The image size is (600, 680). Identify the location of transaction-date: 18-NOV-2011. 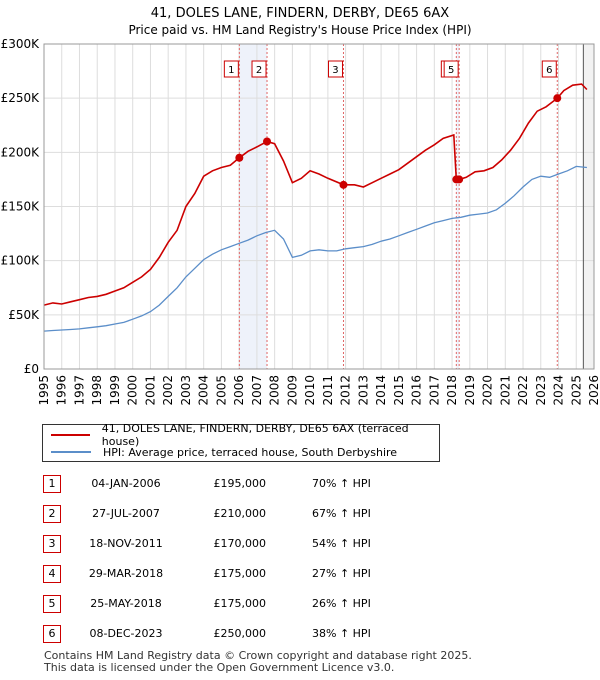
(126, 543).